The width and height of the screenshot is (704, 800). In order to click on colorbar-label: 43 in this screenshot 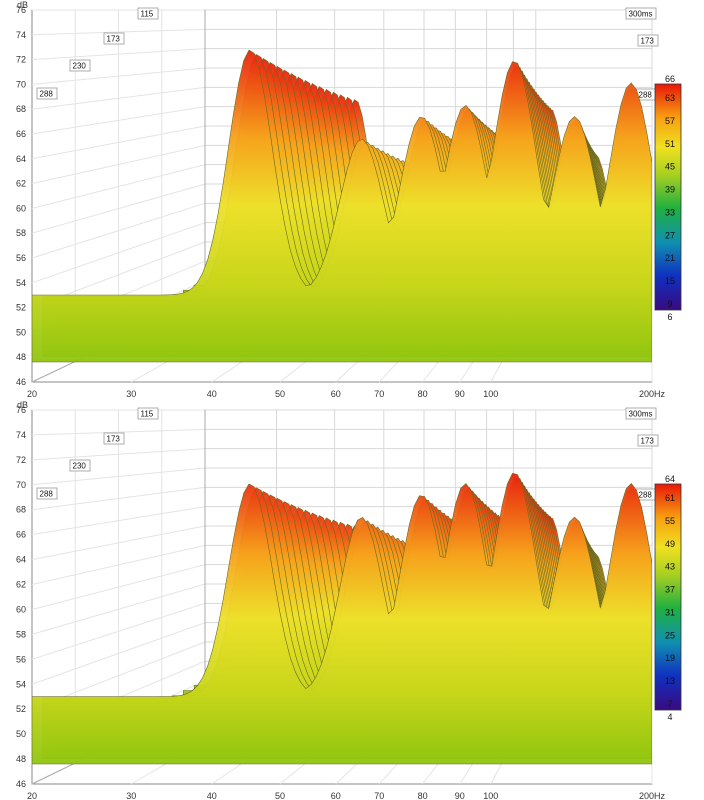, I will do `click(670, 567)`.